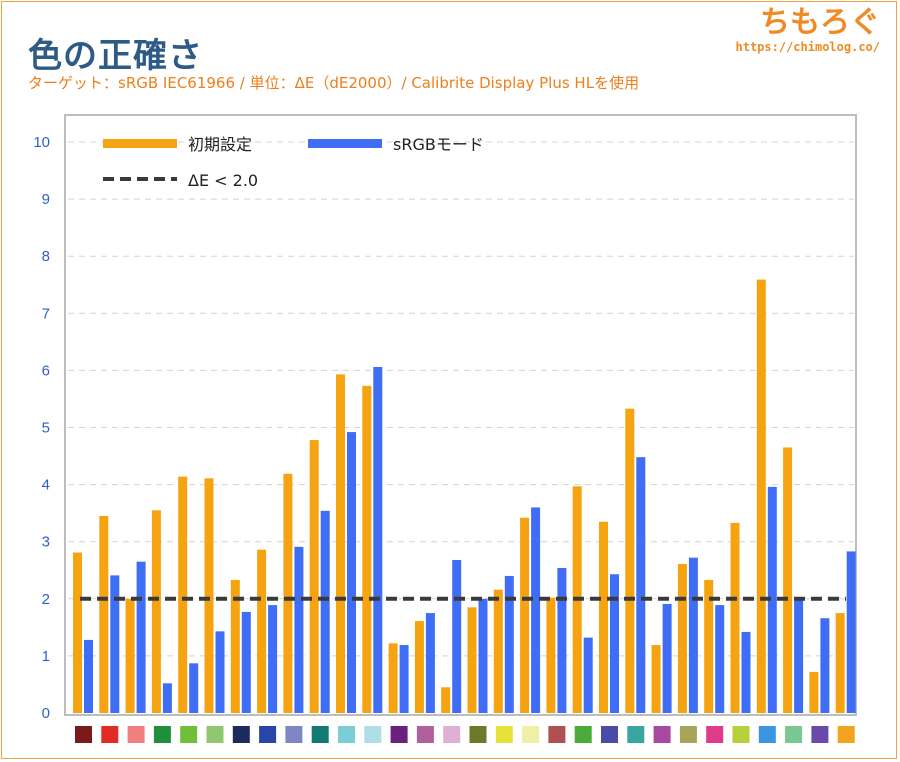  What do you see at coordinates (115, 56) in the screenshot?
I see `chart-title: 色の正確さ` at bounding box center [115, 56].